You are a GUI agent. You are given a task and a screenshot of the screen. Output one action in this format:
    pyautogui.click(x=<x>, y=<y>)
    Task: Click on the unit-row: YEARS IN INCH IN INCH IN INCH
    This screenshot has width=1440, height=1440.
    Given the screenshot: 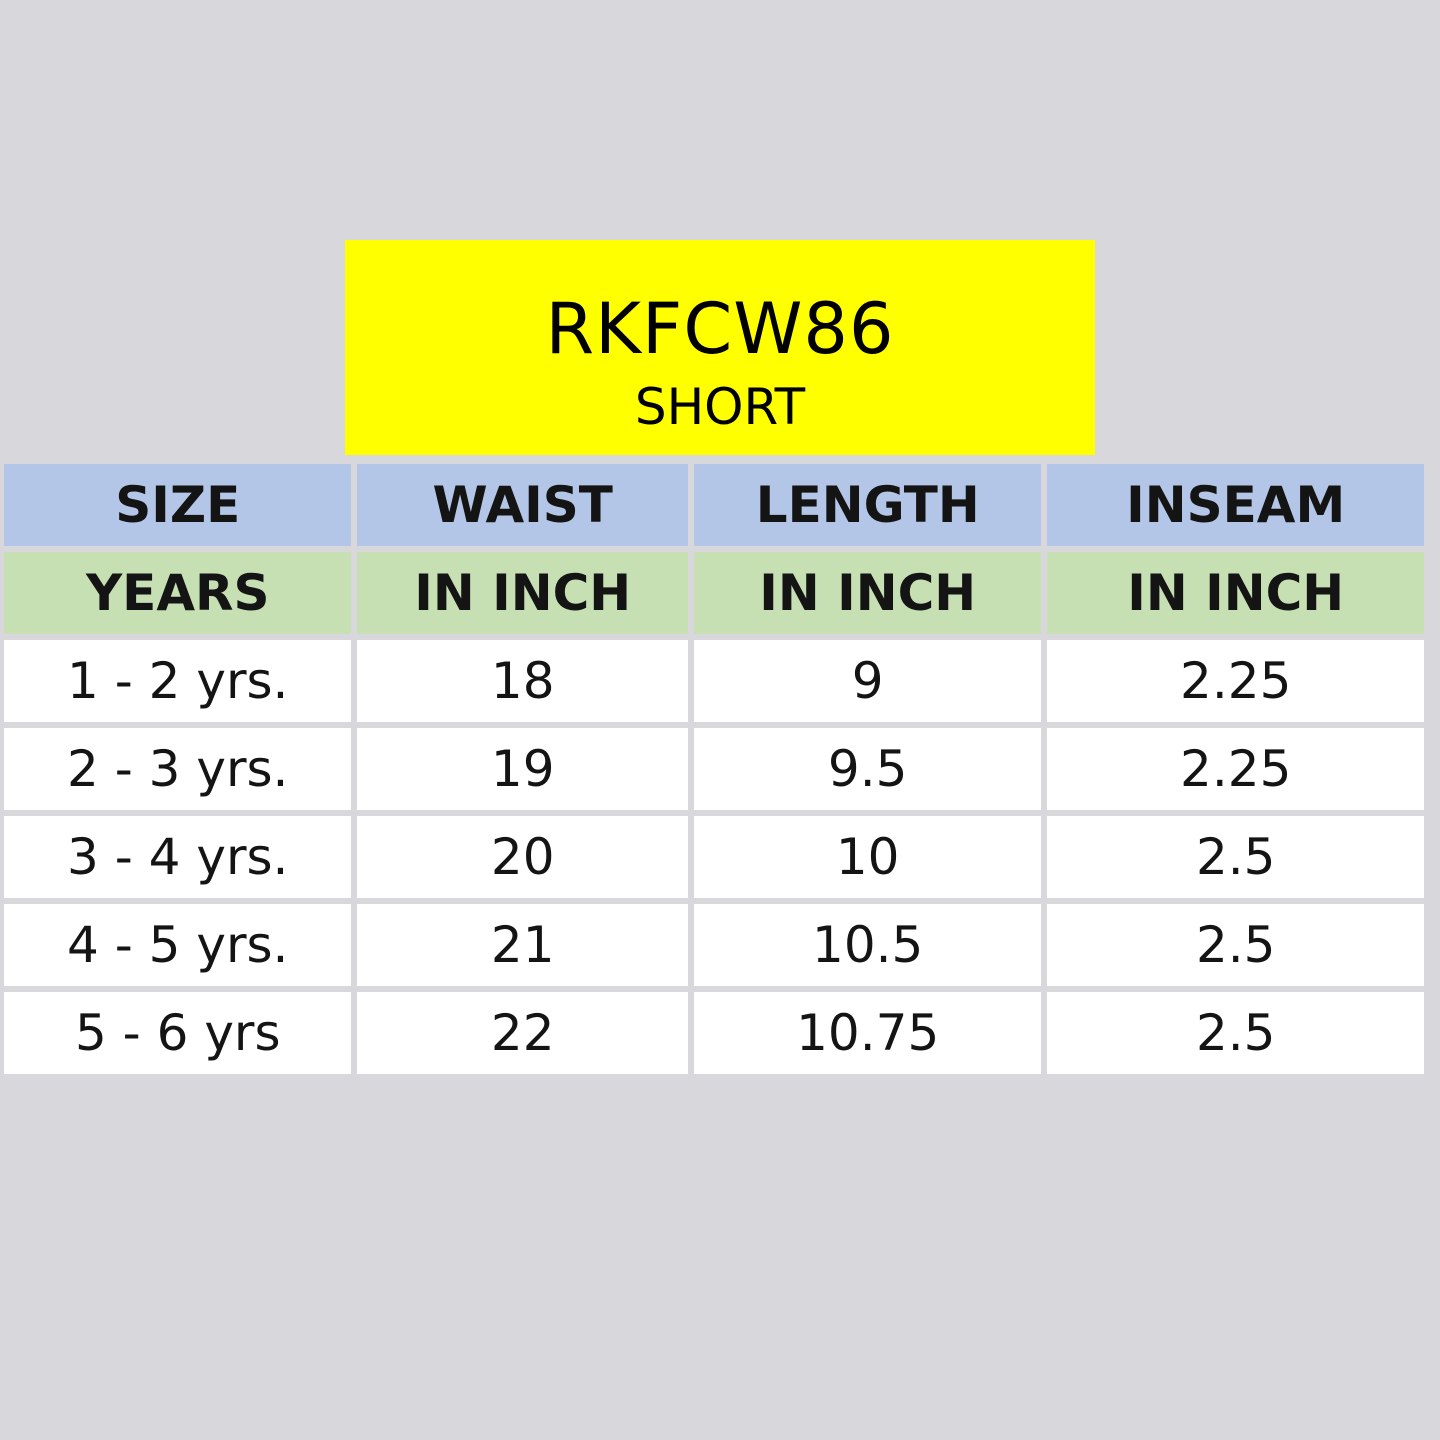 What is the action you would take?
    pyautogui.click(x=714, y=593)
    